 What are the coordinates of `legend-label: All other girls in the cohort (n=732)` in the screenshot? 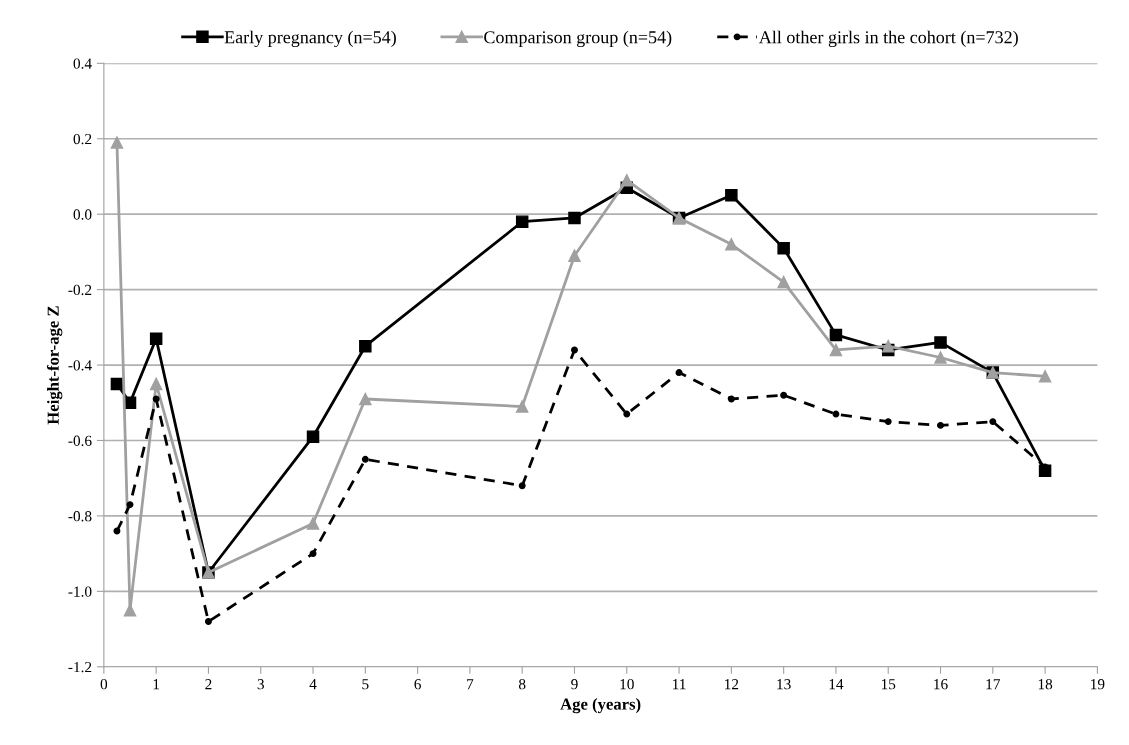 It's located at (888, 39).